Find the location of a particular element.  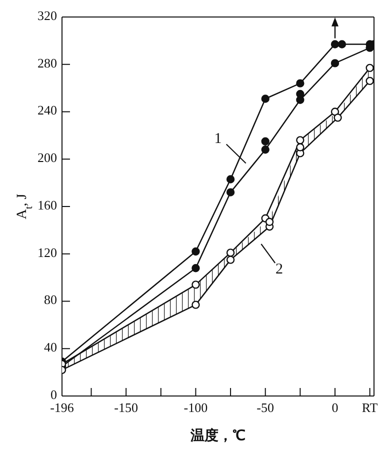

y-tick-label: 80 is located at coordinates (50, 300).